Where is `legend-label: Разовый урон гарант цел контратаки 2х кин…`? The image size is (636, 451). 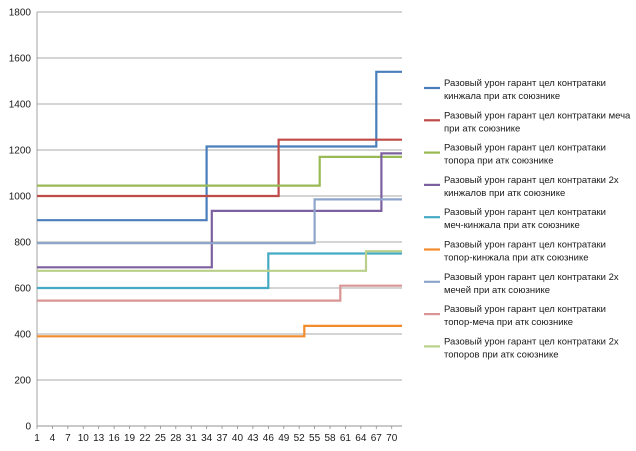 legend-label: Разовый урон гарант цел контратаки 2х кин… is located at coordinates (531, 187).